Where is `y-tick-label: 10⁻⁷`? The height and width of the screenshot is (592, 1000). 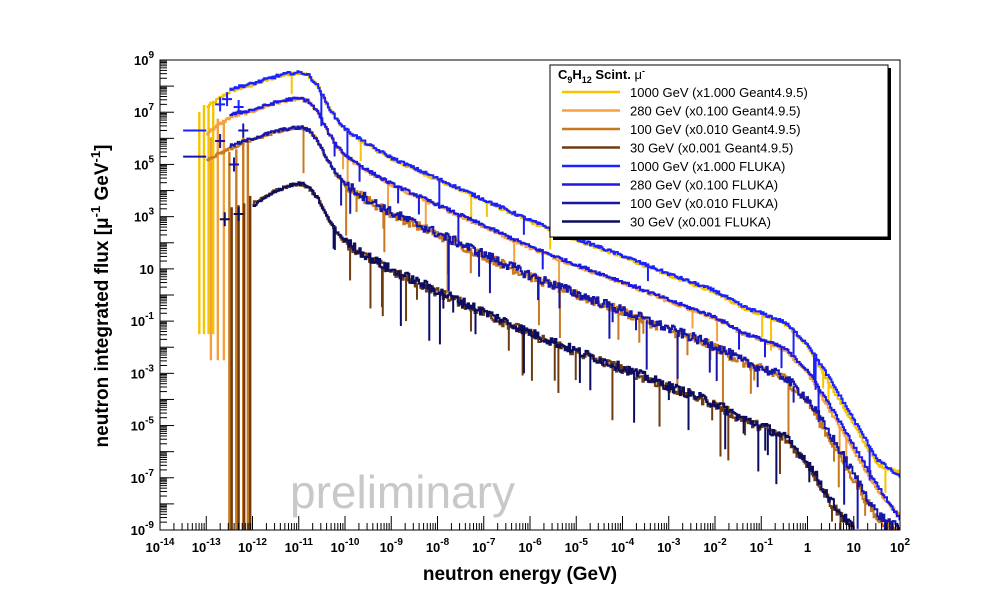
y-tick-label: 10⁻⁷ is located at coordinates (143, 477).